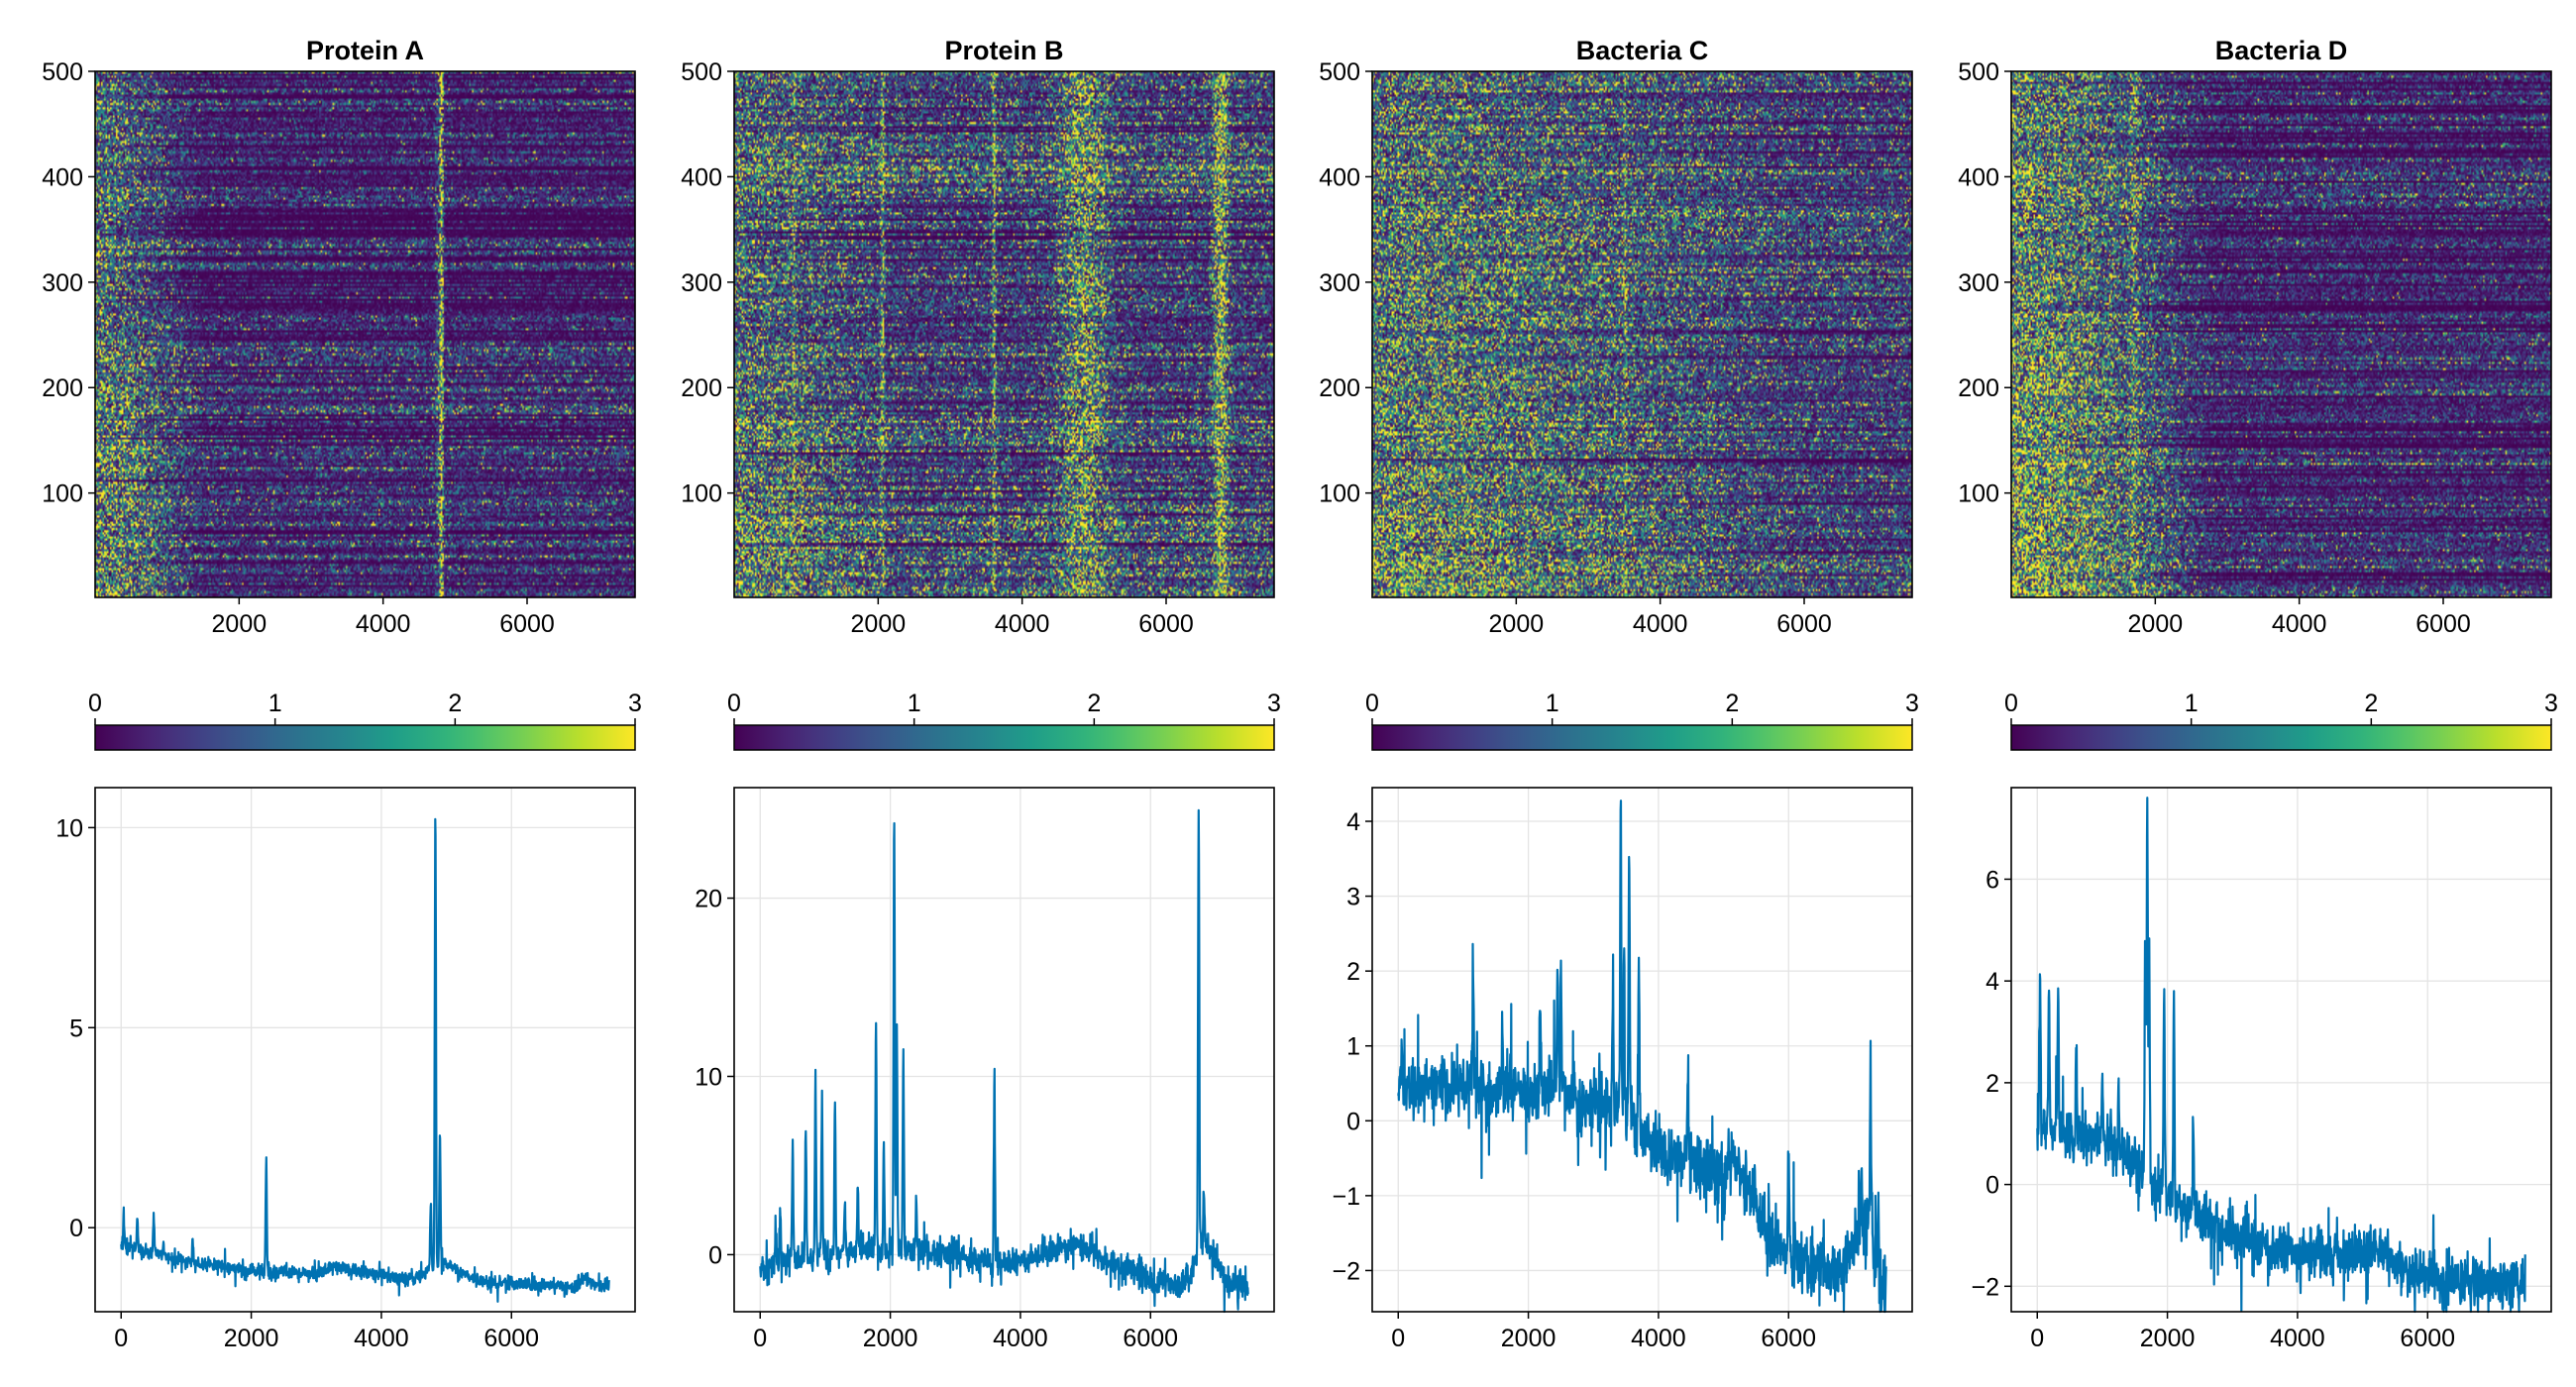 This screenshot has width=2576, height=1387. I want to click on heatmap-panel-2: Bacteria C 2000 4000 6000 100 200 300 400 500, so click(1616, 337).